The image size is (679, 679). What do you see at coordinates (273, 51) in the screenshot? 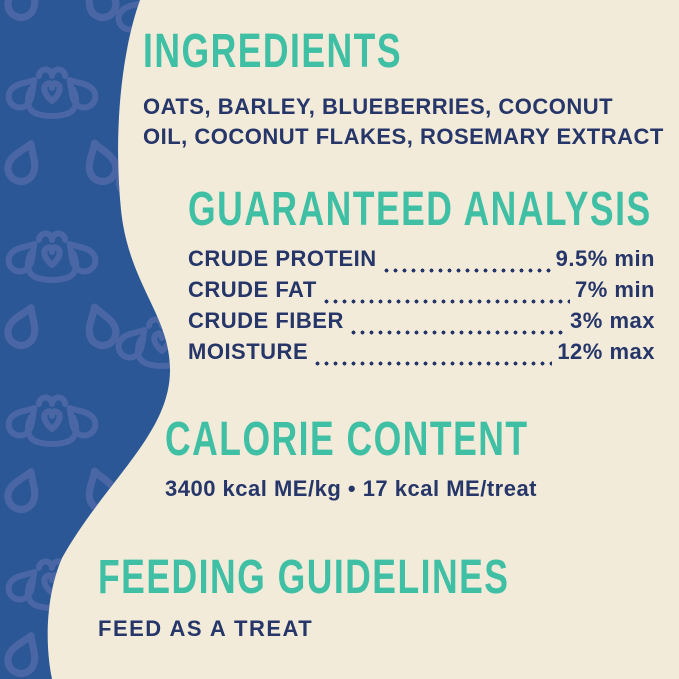
I see `ingredients-heading: INGREDIENTS` at bounding box center [273, 51].